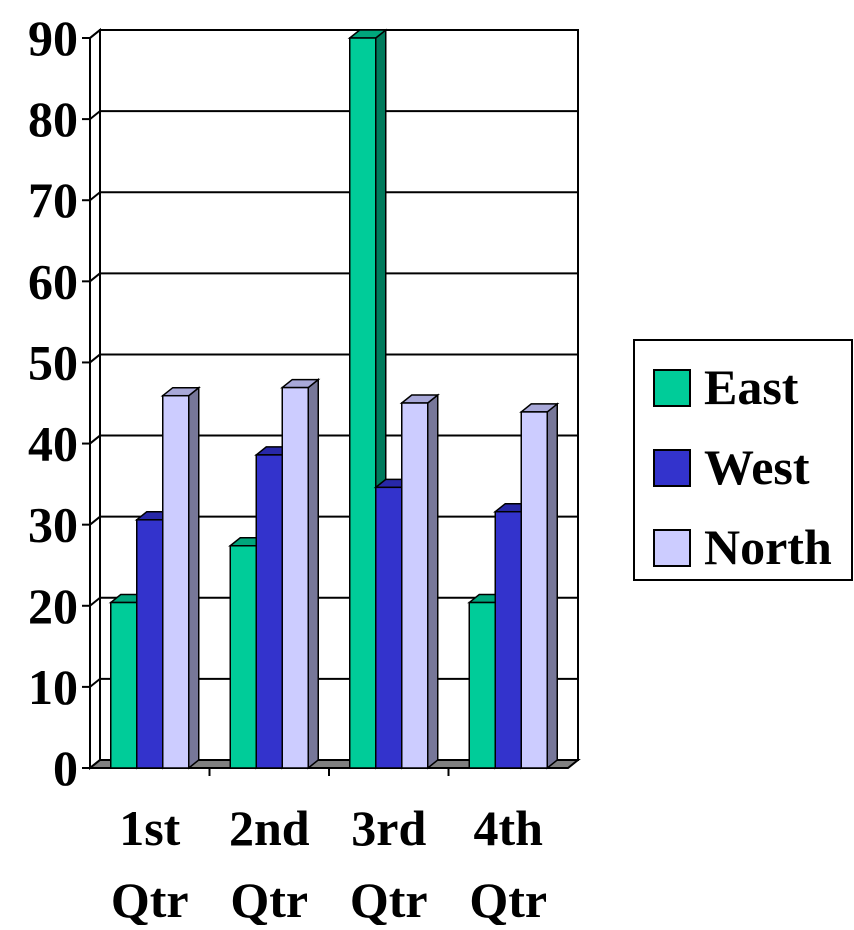 This screenshot has width=854, height=930. Describe the element at coordinates (509, 828) in the screenshot. I see `category-label: 4th` at that location.